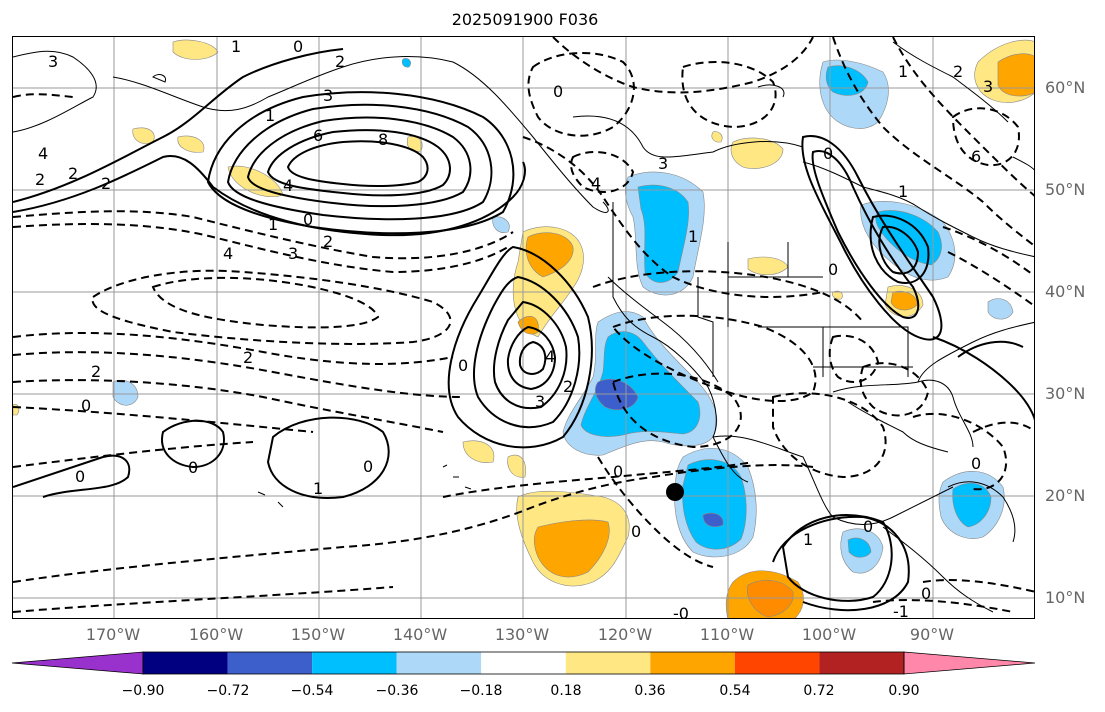  What do you see at coordinates (383, 139) in the screenshot?
I see `contour-label: 8` at bounding box center [383, 139].